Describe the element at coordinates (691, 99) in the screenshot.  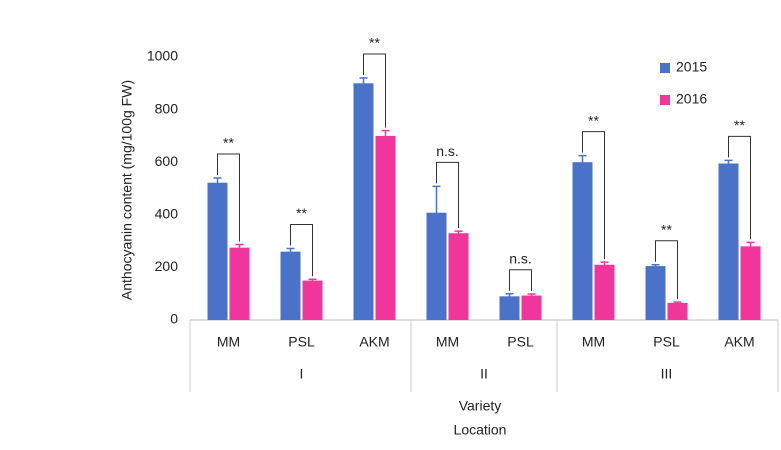
I see `legend-label: 2016` at that location.